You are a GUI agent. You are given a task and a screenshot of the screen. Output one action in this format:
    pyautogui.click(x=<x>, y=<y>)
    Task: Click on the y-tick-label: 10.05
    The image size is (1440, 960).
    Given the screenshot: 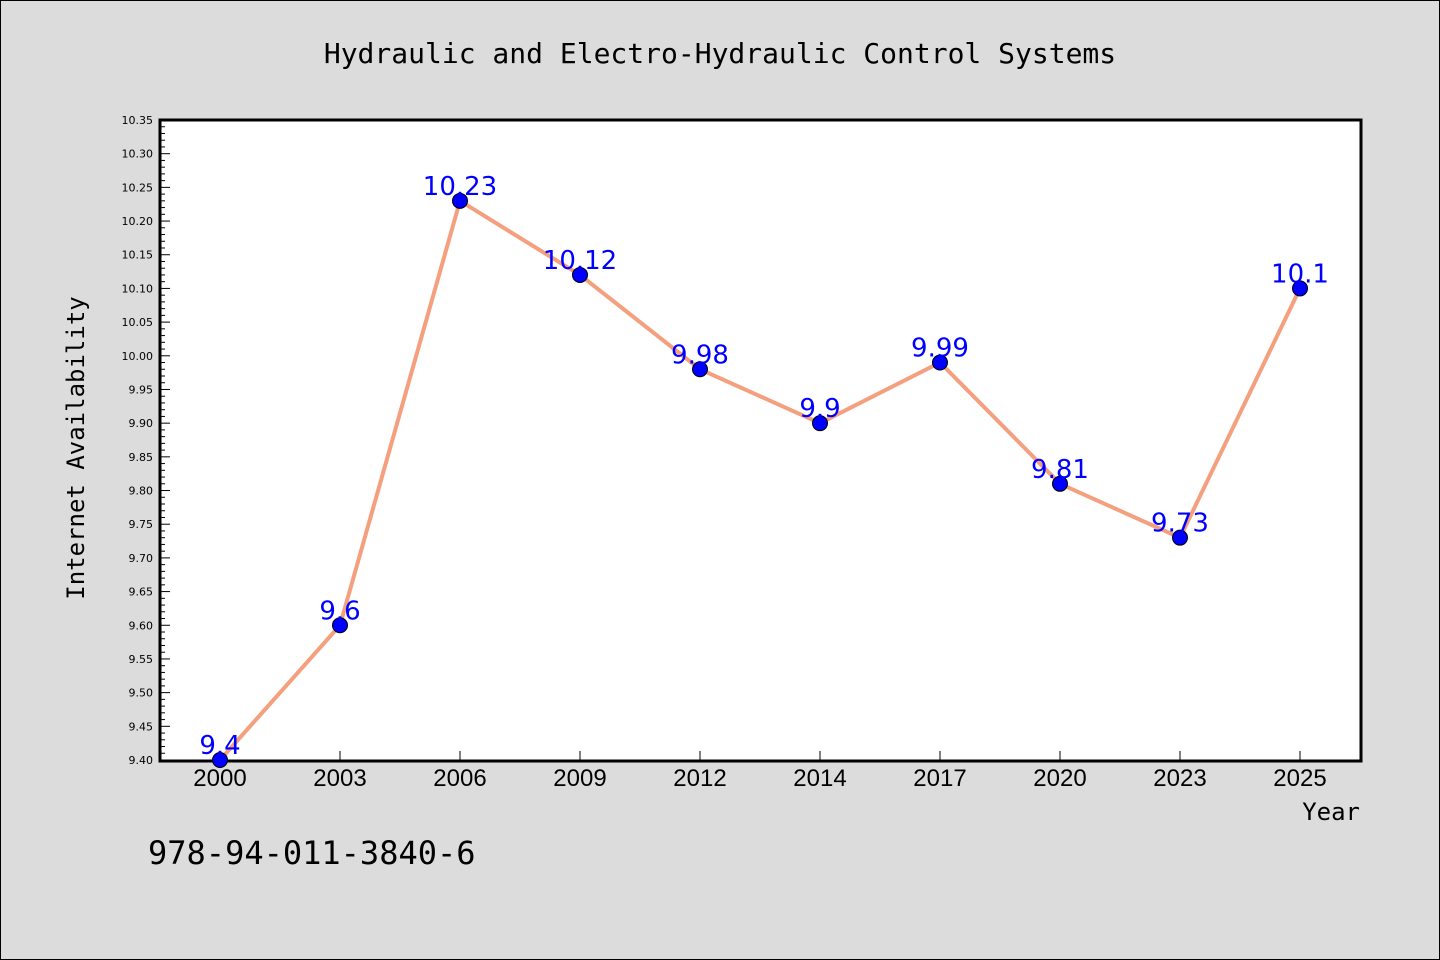 What is the action you would take?
    pyautogui.click(x=138, y=322)
    